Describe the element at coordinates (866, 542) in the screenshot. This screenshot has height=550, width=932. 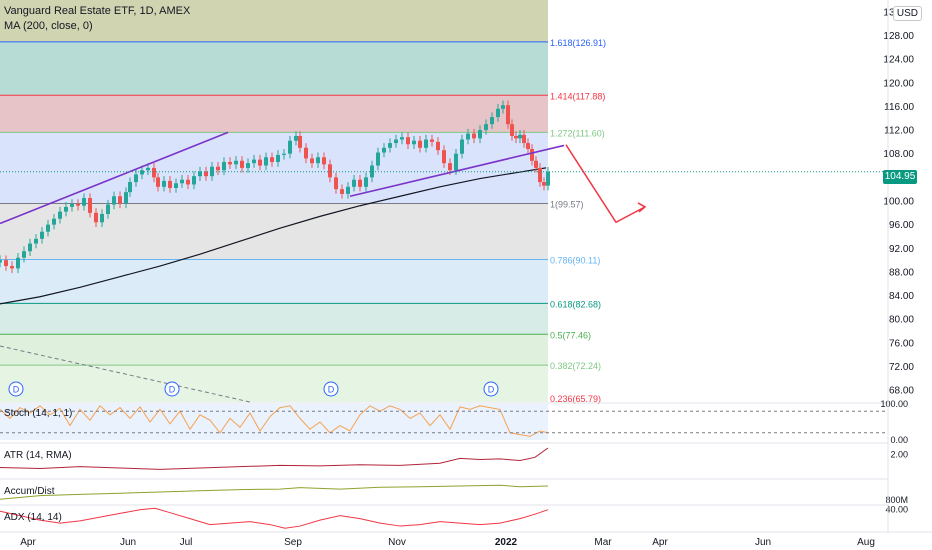
I see `x-tick-label: Aug` at that location.